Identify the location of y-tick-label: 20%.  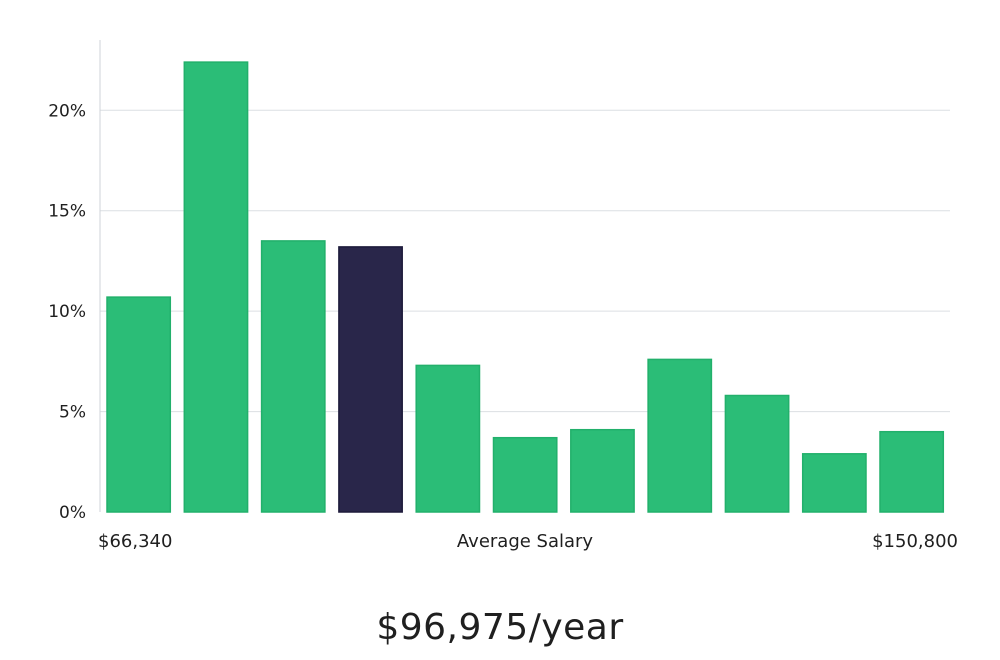
(67, 111).